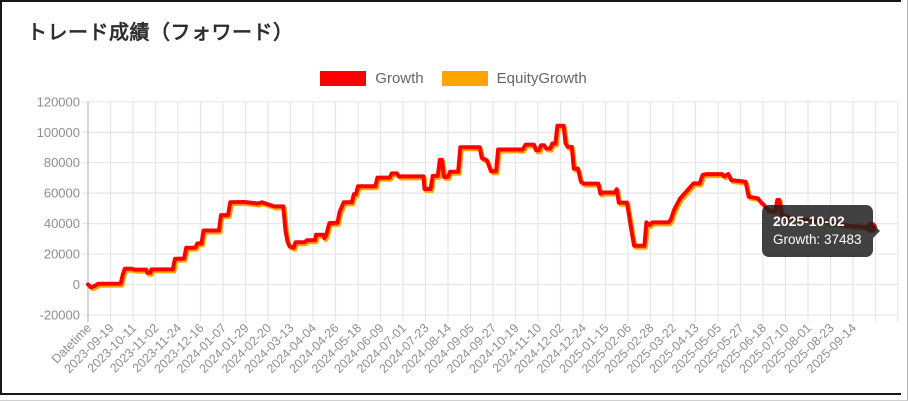 This screenshot has height=401, width=908. What do you see at coordinates (58, 132) in the screenshot?
I see `y-axis-tick-label: 100000` at bounding box center [58, 132].